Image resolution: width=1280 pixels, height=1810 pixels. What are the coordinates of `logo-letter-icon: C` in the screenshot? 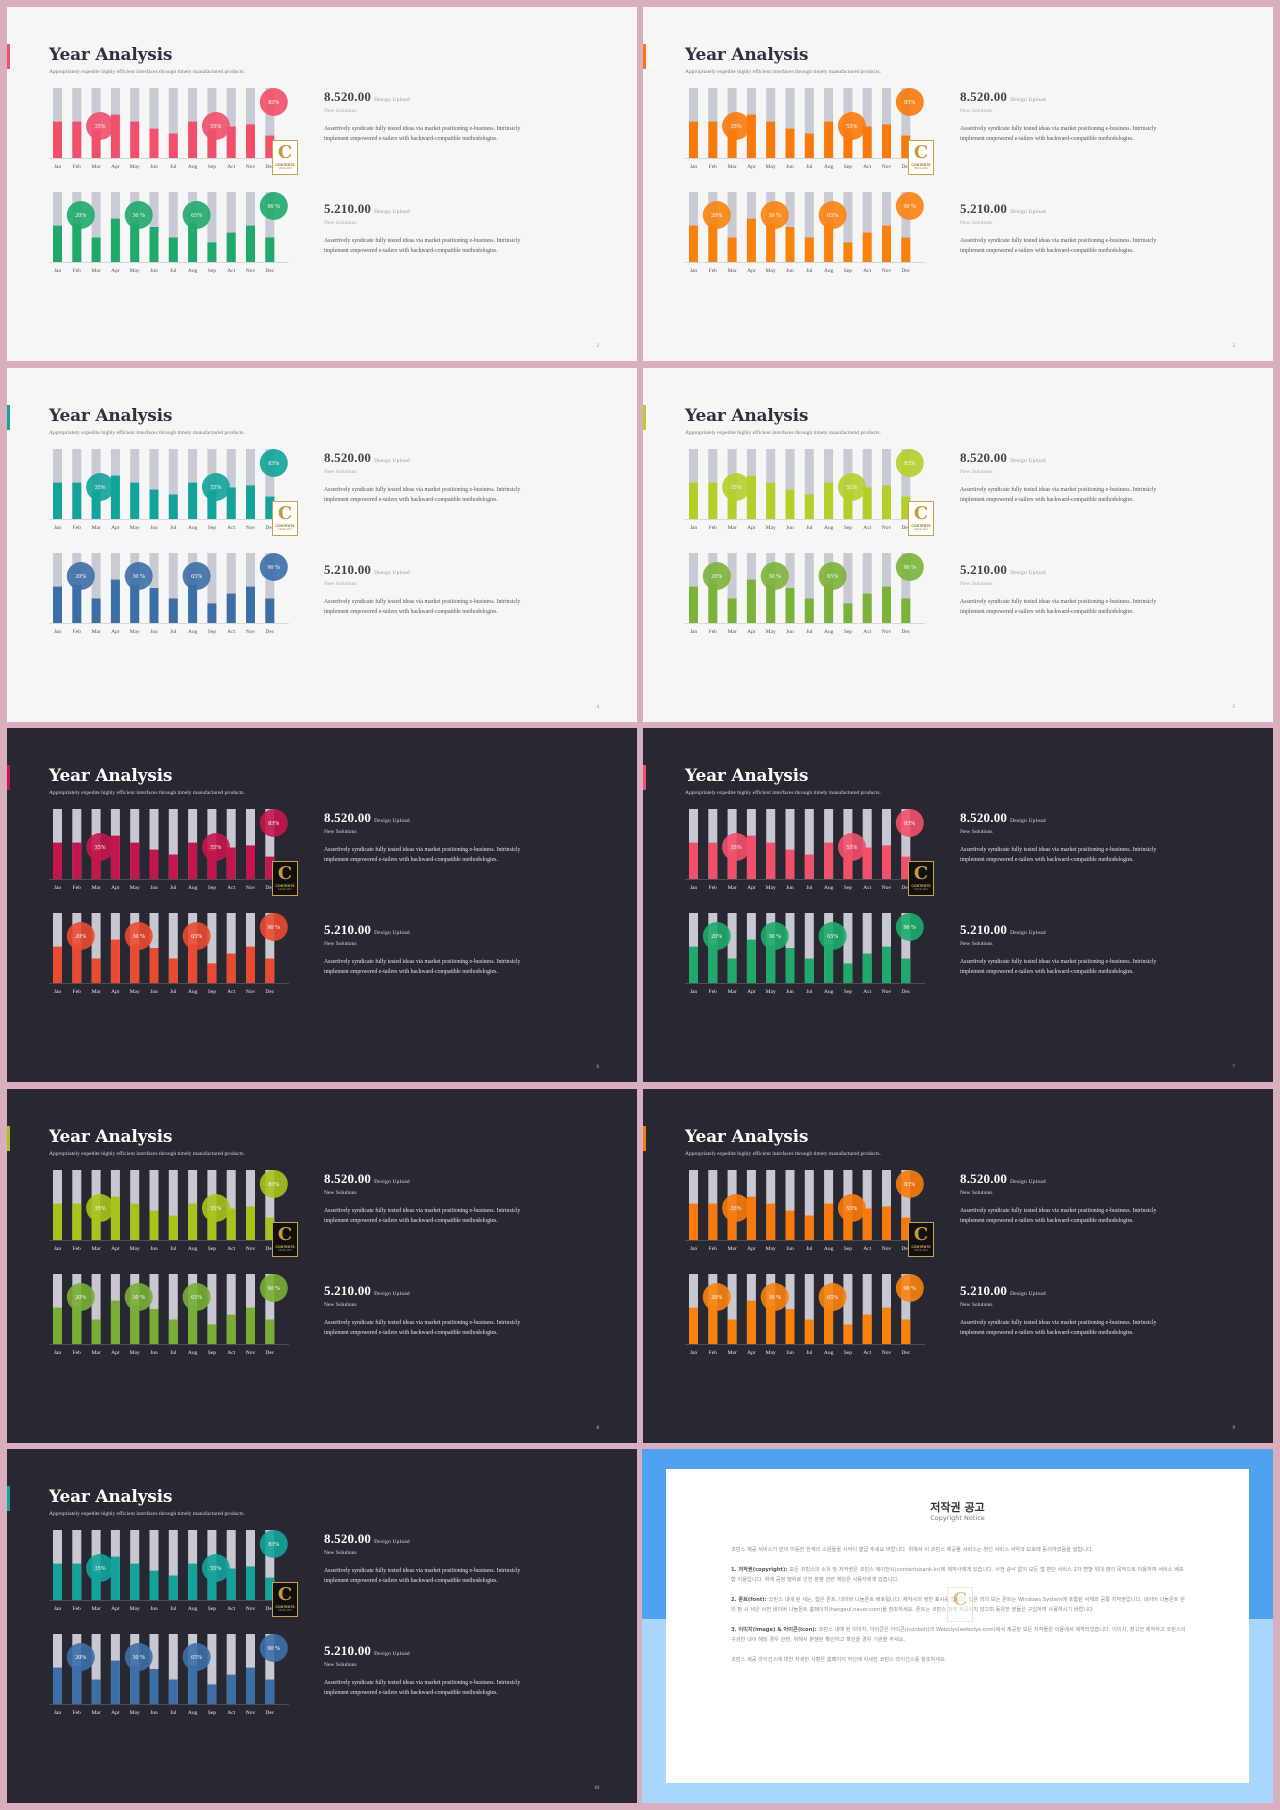 It's located at (921, 873).